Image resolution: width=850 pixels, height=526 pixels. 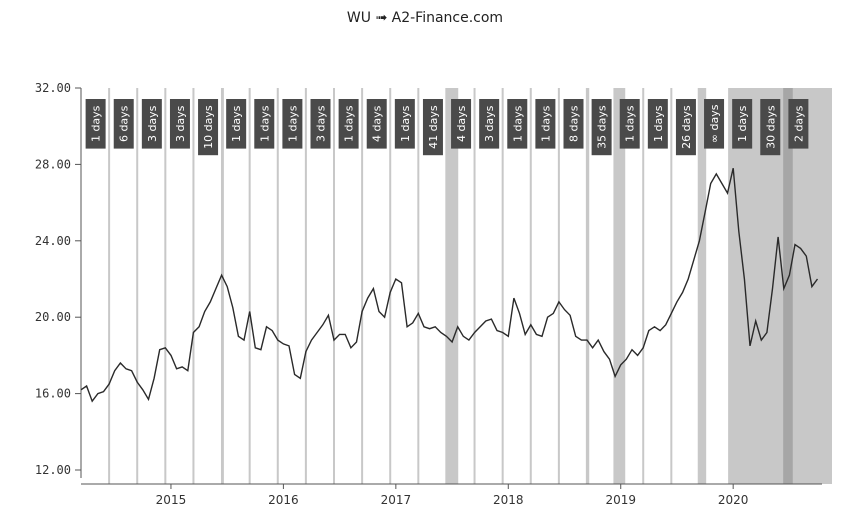 I want to click on x-tick-label: 2015, so click(x=171, y=500).